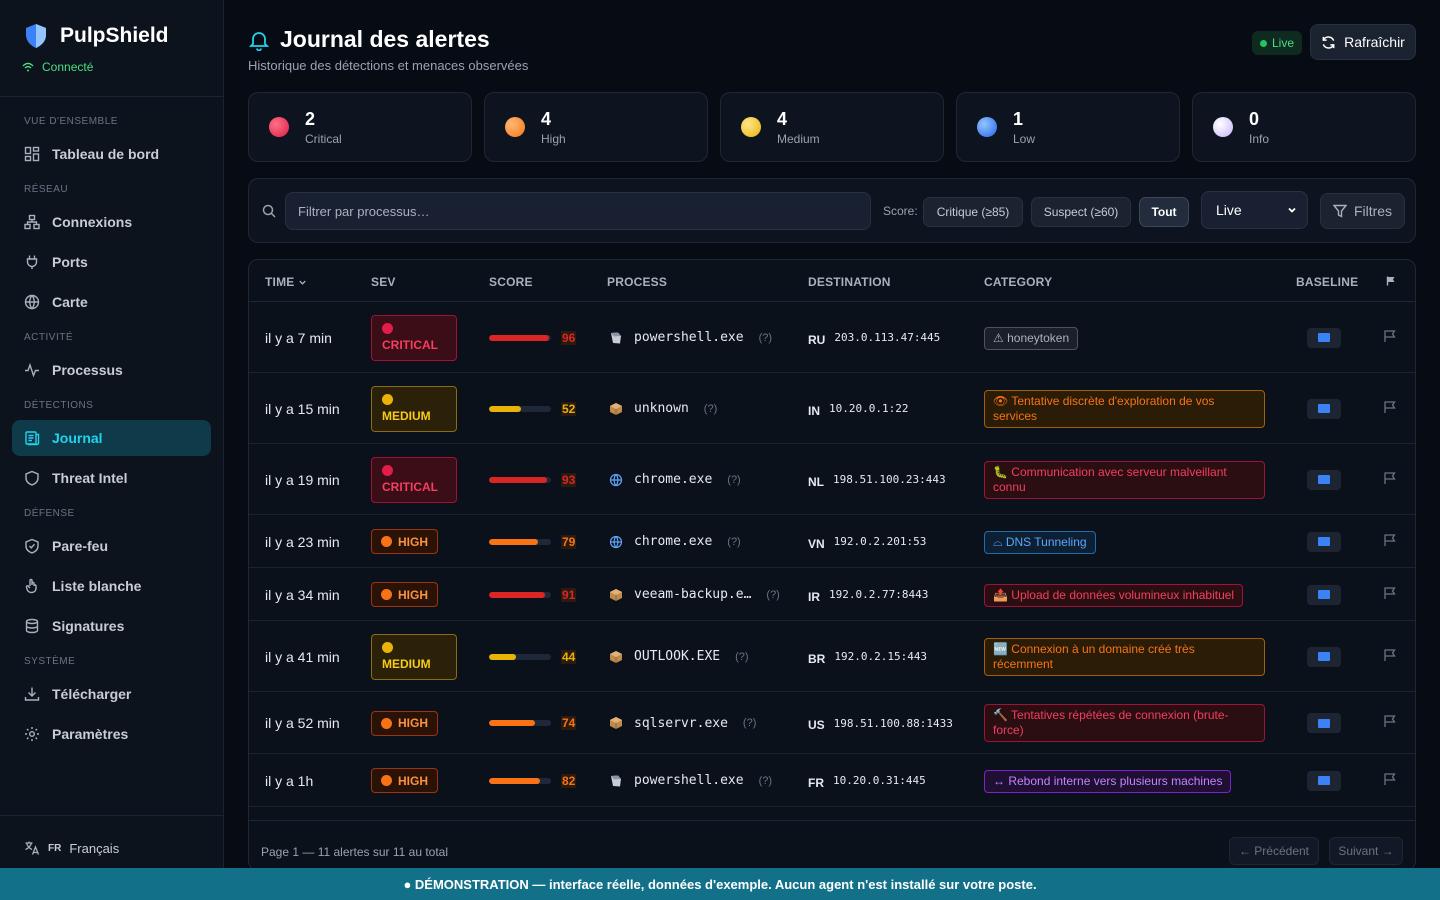  I want to click on process-name: chrome.exe, so click(673, 541).